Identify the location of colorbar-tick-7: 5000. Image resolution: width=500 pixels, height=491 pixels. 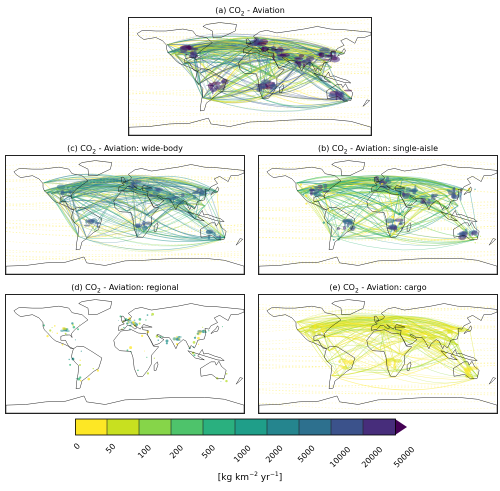
(306, 454).